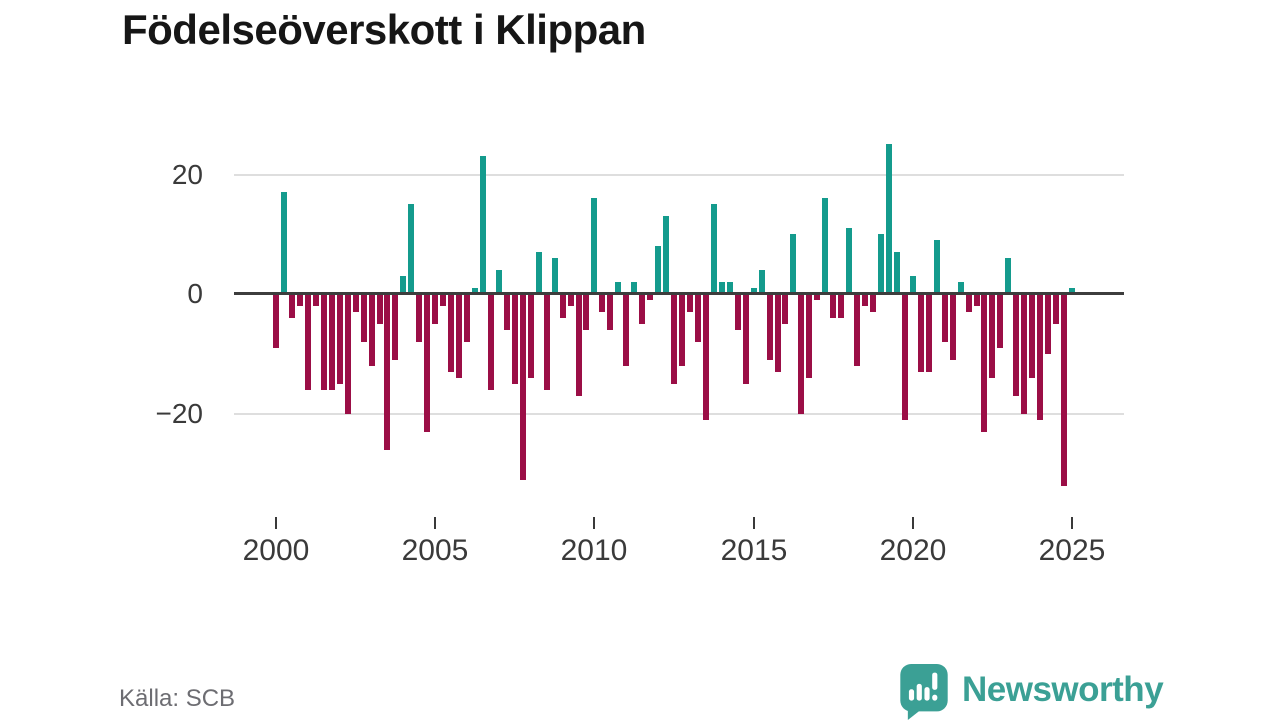 This screenshot has width=1280, height=720. Describe the element at coordinates (179, 413) in the screenshot. I see `y-axis-label-minus20: −20` at that location.